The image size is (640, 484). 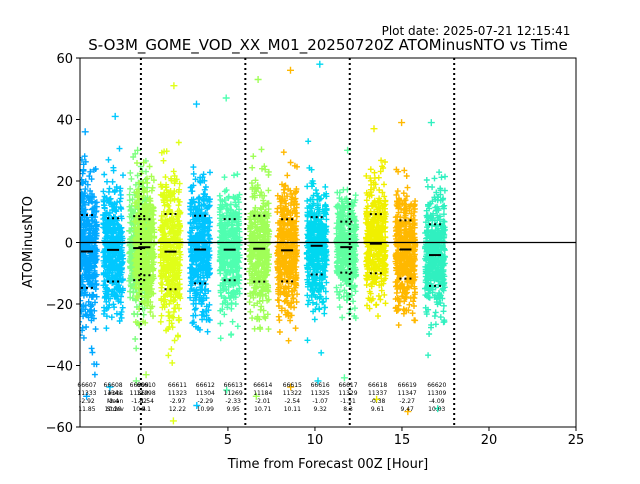 What do you see at coordinates (86, 385) in the screenshot?
I see `orbit-66607-stat: 66607` at bounding box center [86, 385].